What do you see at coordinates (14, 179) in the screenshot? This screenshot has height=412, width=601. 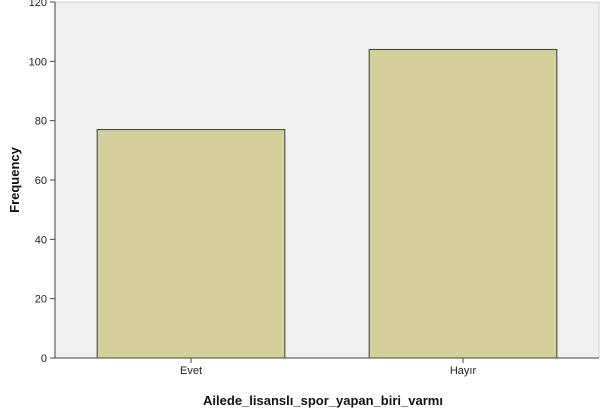 I see `y-axis-title: Frequency` at bounding box center [14, 179].